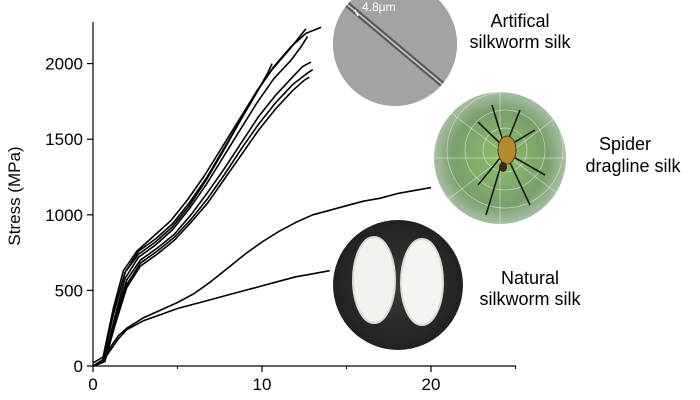 The height and width of the screenshot is (400, 700). Describe the element at coordinates (356, 13) in the screenshot. I see `scale-bar` at that location.